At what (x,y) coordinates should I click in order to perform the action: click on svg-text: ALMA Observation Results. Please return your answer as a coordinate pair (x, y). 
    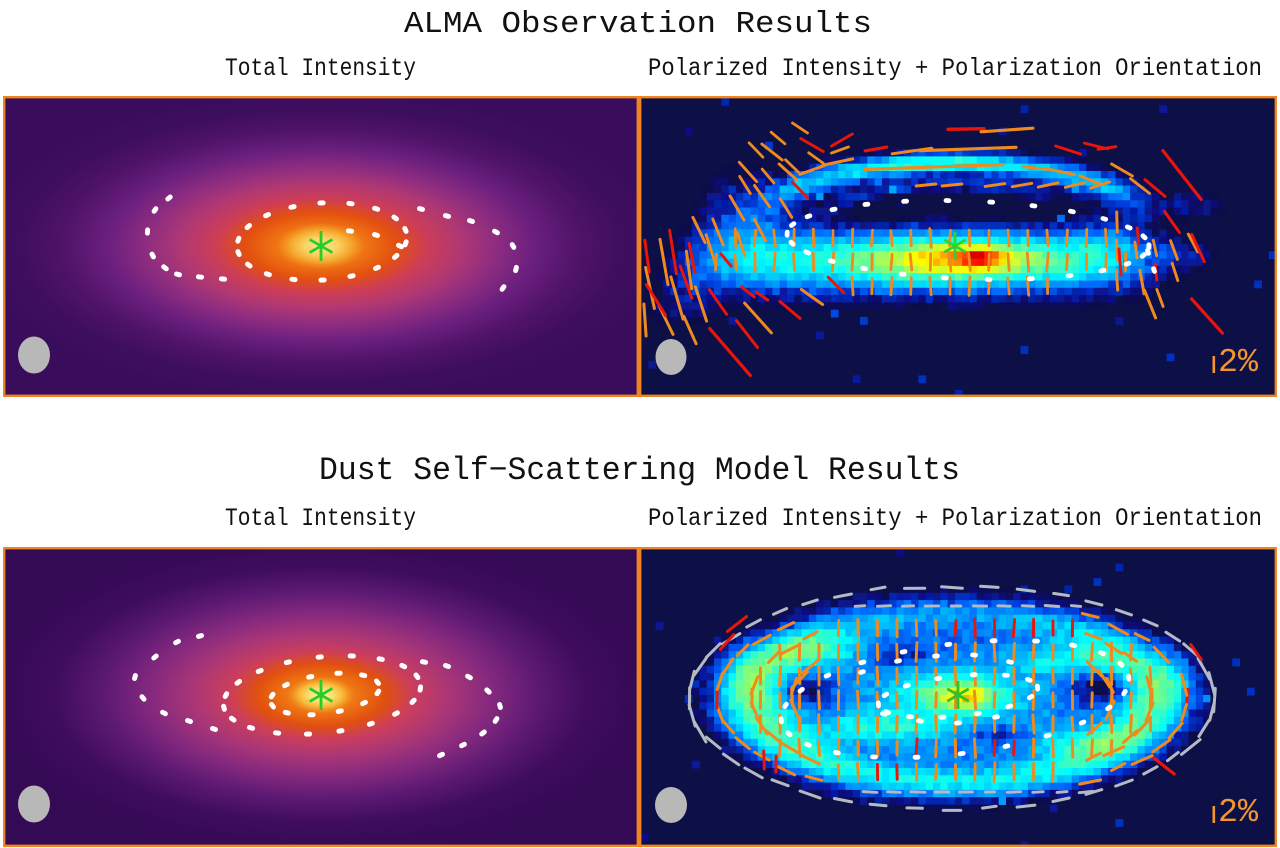
    Looking at the image, I should click on (638, 24).